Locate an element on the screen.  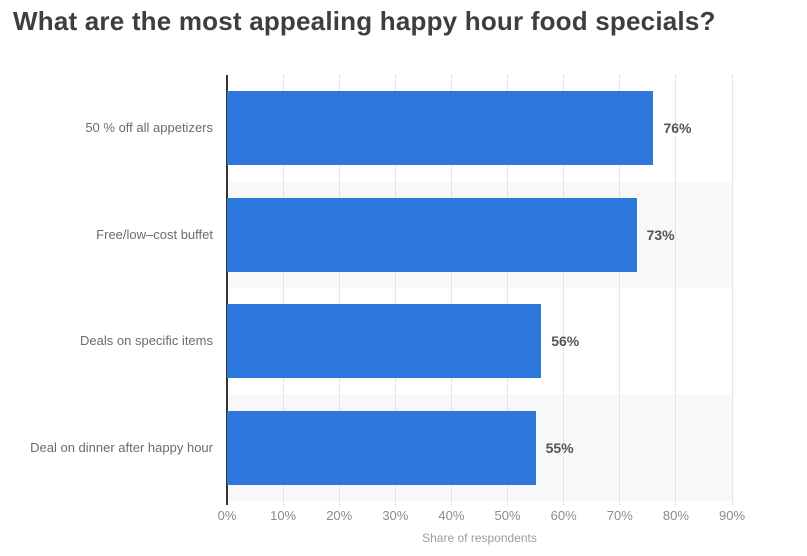
category-label: Free/low–cost buffet is located at coordinates (154, 234).